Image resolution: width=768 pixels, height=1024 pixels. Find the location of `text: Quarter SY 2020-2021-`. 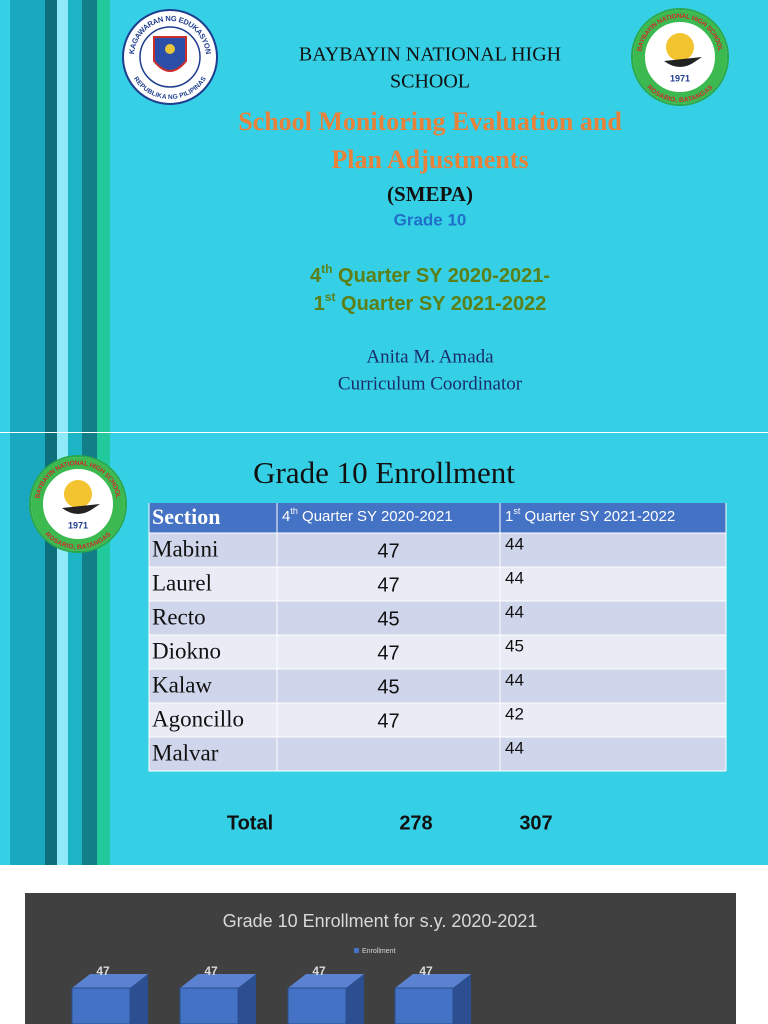

text: Quarter SY 2020-2021- is located at coordinates (441, 276).